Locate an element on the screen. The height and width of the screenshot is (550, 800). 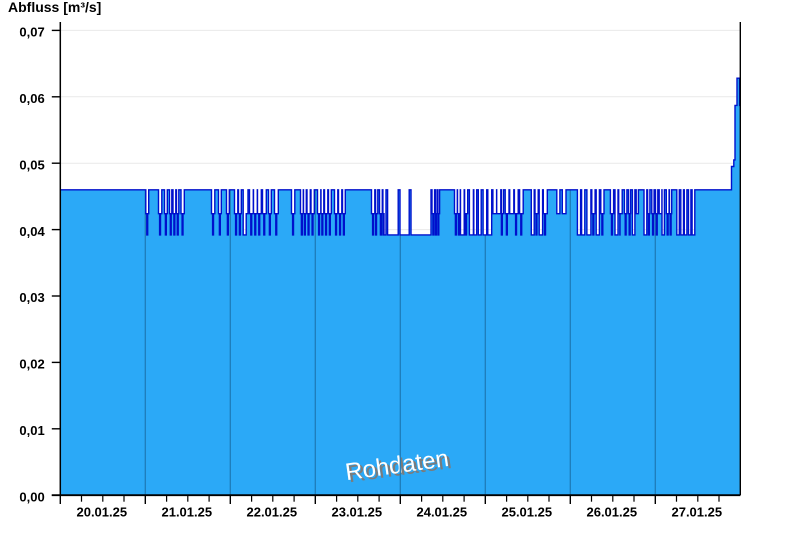
svg-text: 0,02 is located at coordinates (31, 364).